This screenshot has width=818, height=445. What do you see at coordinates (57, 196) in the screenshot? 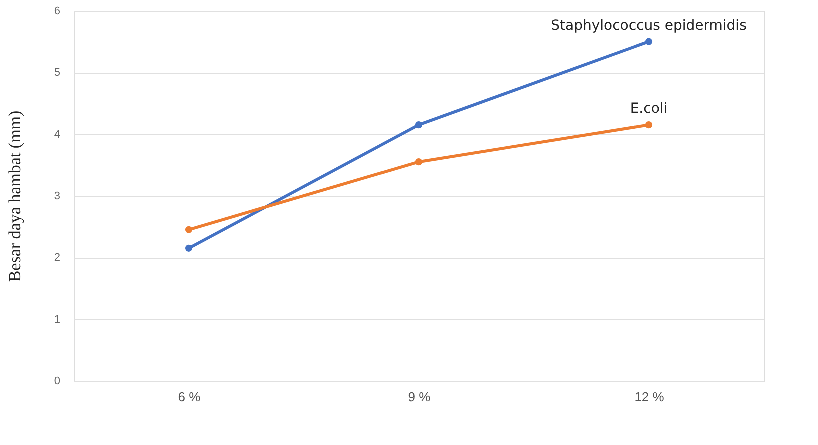
I see `y-tick-label: 3` at bounding box center [57, 196].